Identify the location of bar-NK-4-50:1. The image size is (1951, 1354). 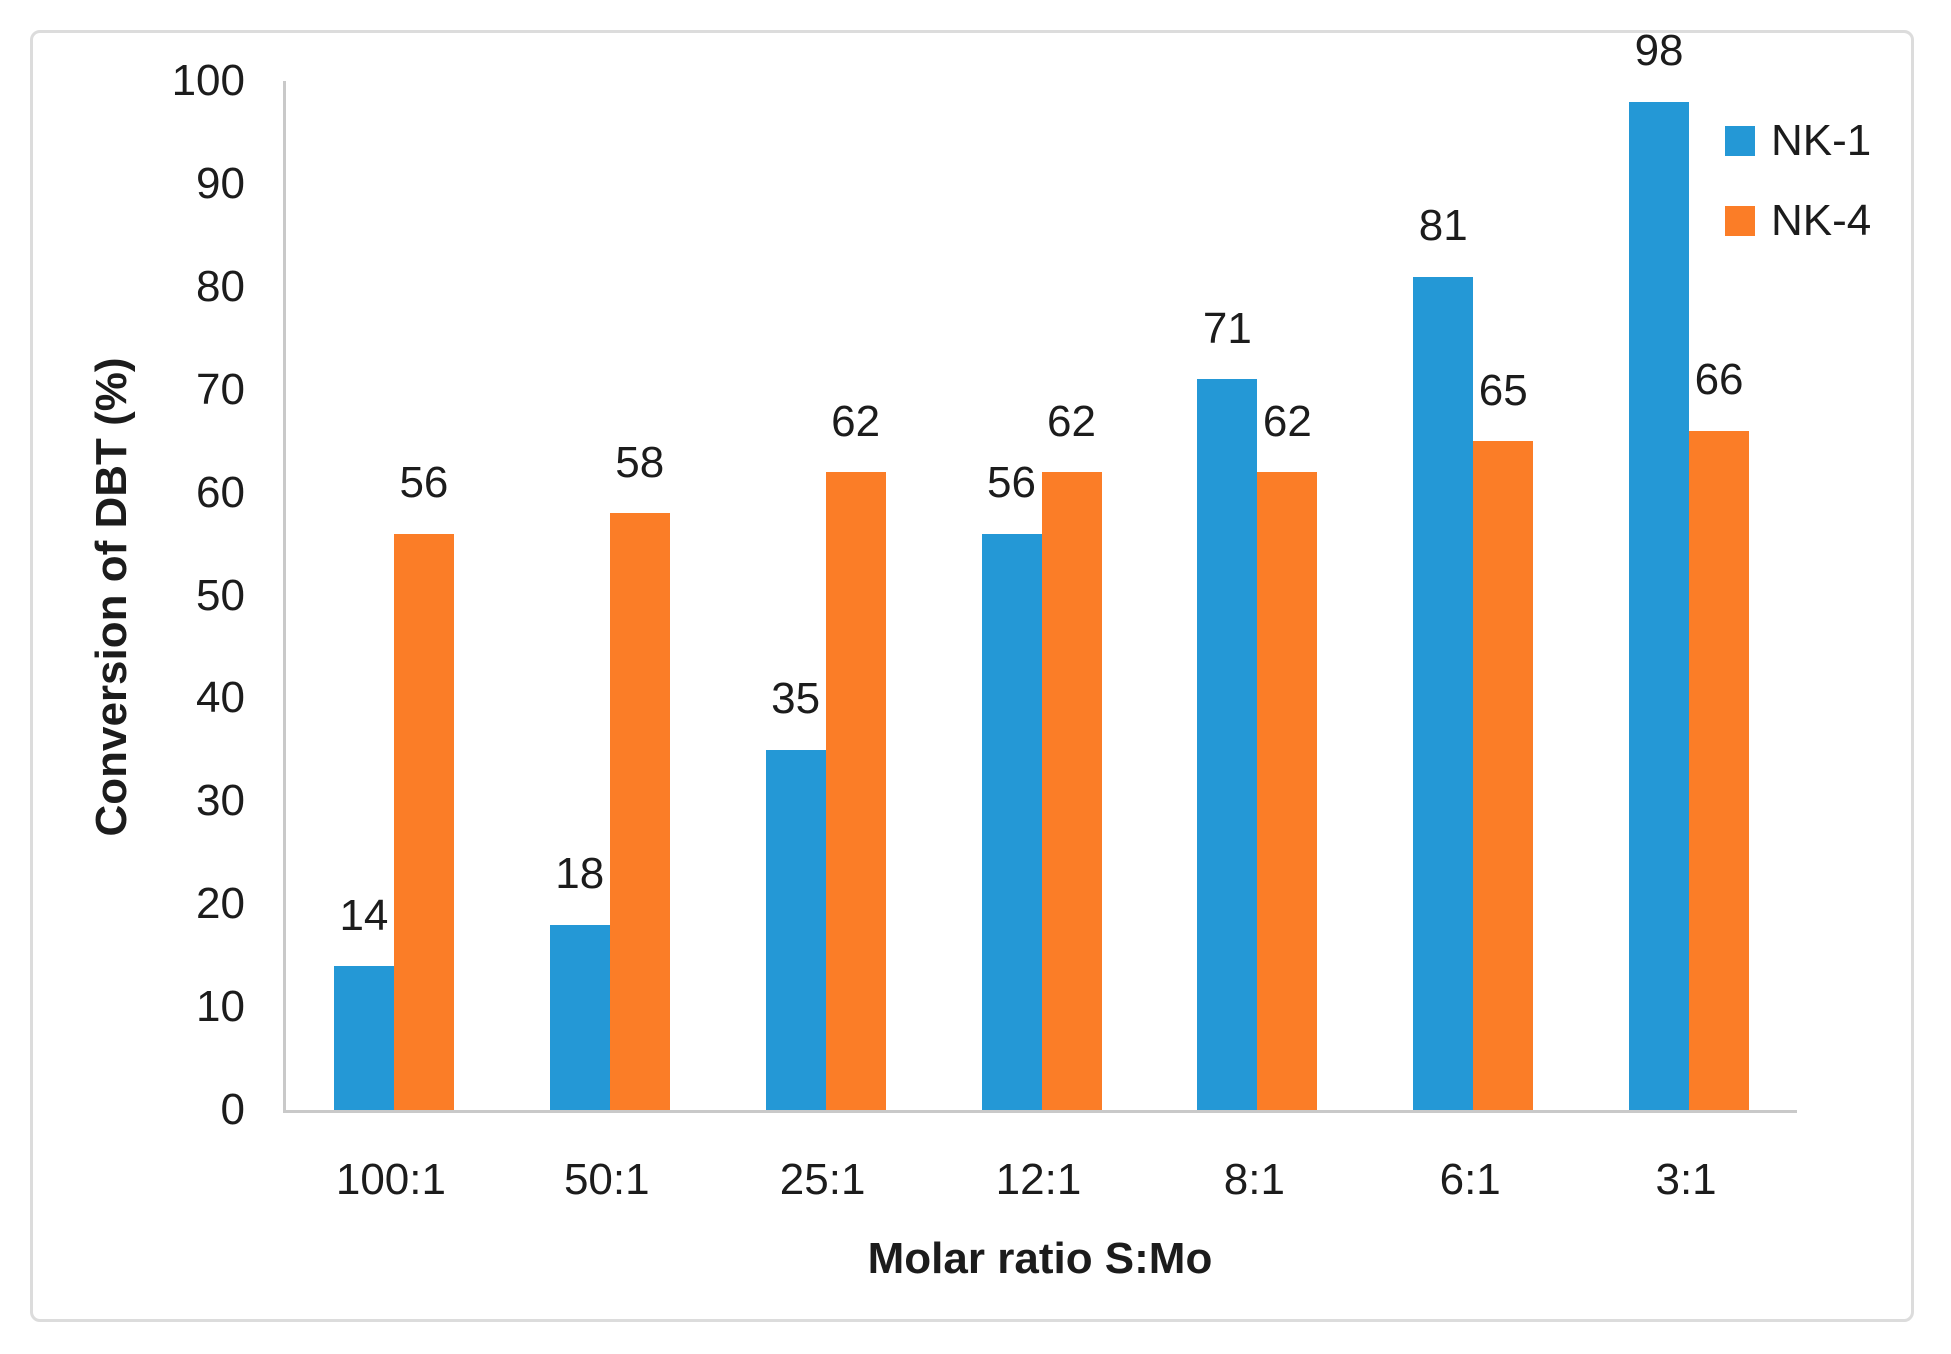
(639, 811).